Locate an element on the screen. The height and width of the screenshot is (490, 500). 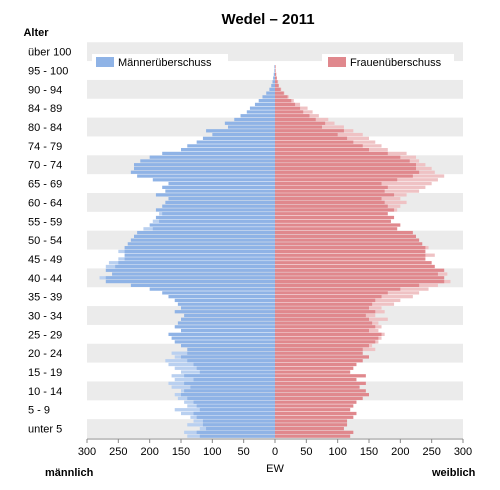
female-side-label: weiblich is located at coordinates (453, 473).